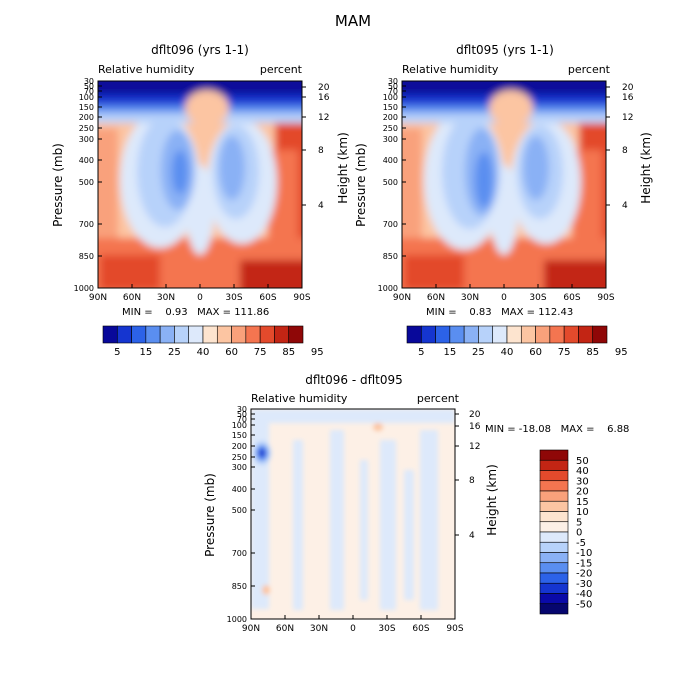  I want to click on panel3-field-shapes, so click(353, 509).